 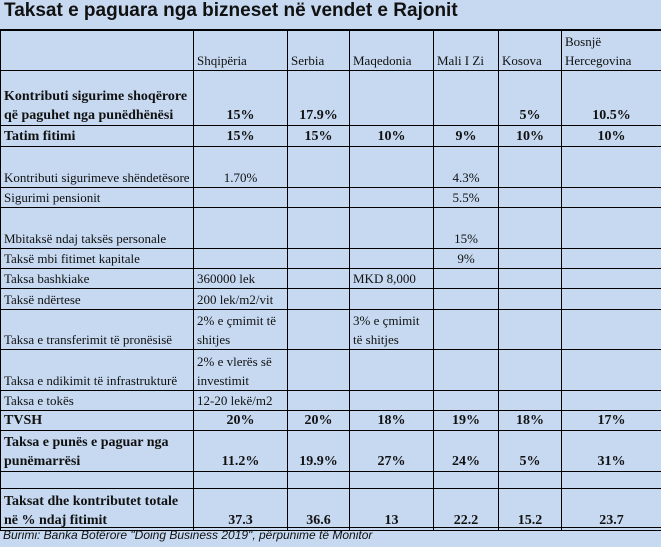 I want to click on row-label: TVSH, so click(x=97, y=420).